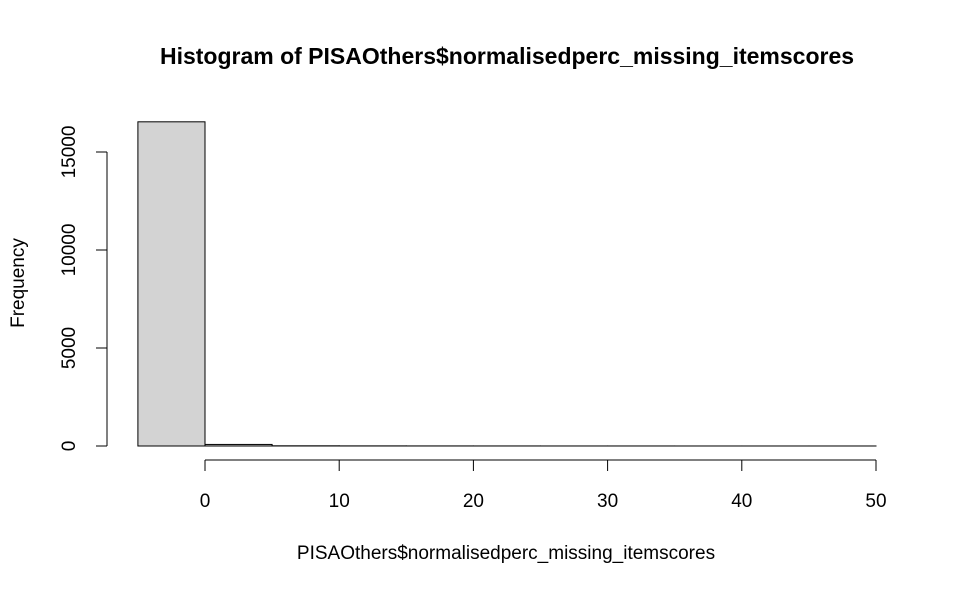 The image size is (962, 594). Describe the element at coordinates (339, 501) in the screenshot. I see `x-tick-label: 10` at that location.